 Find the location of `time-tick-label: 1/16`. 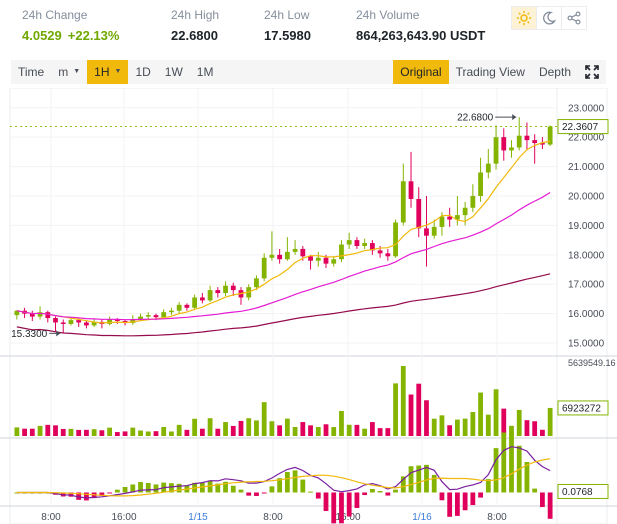

time-tick-label: 1/16 is located at coordinates (422, 517).